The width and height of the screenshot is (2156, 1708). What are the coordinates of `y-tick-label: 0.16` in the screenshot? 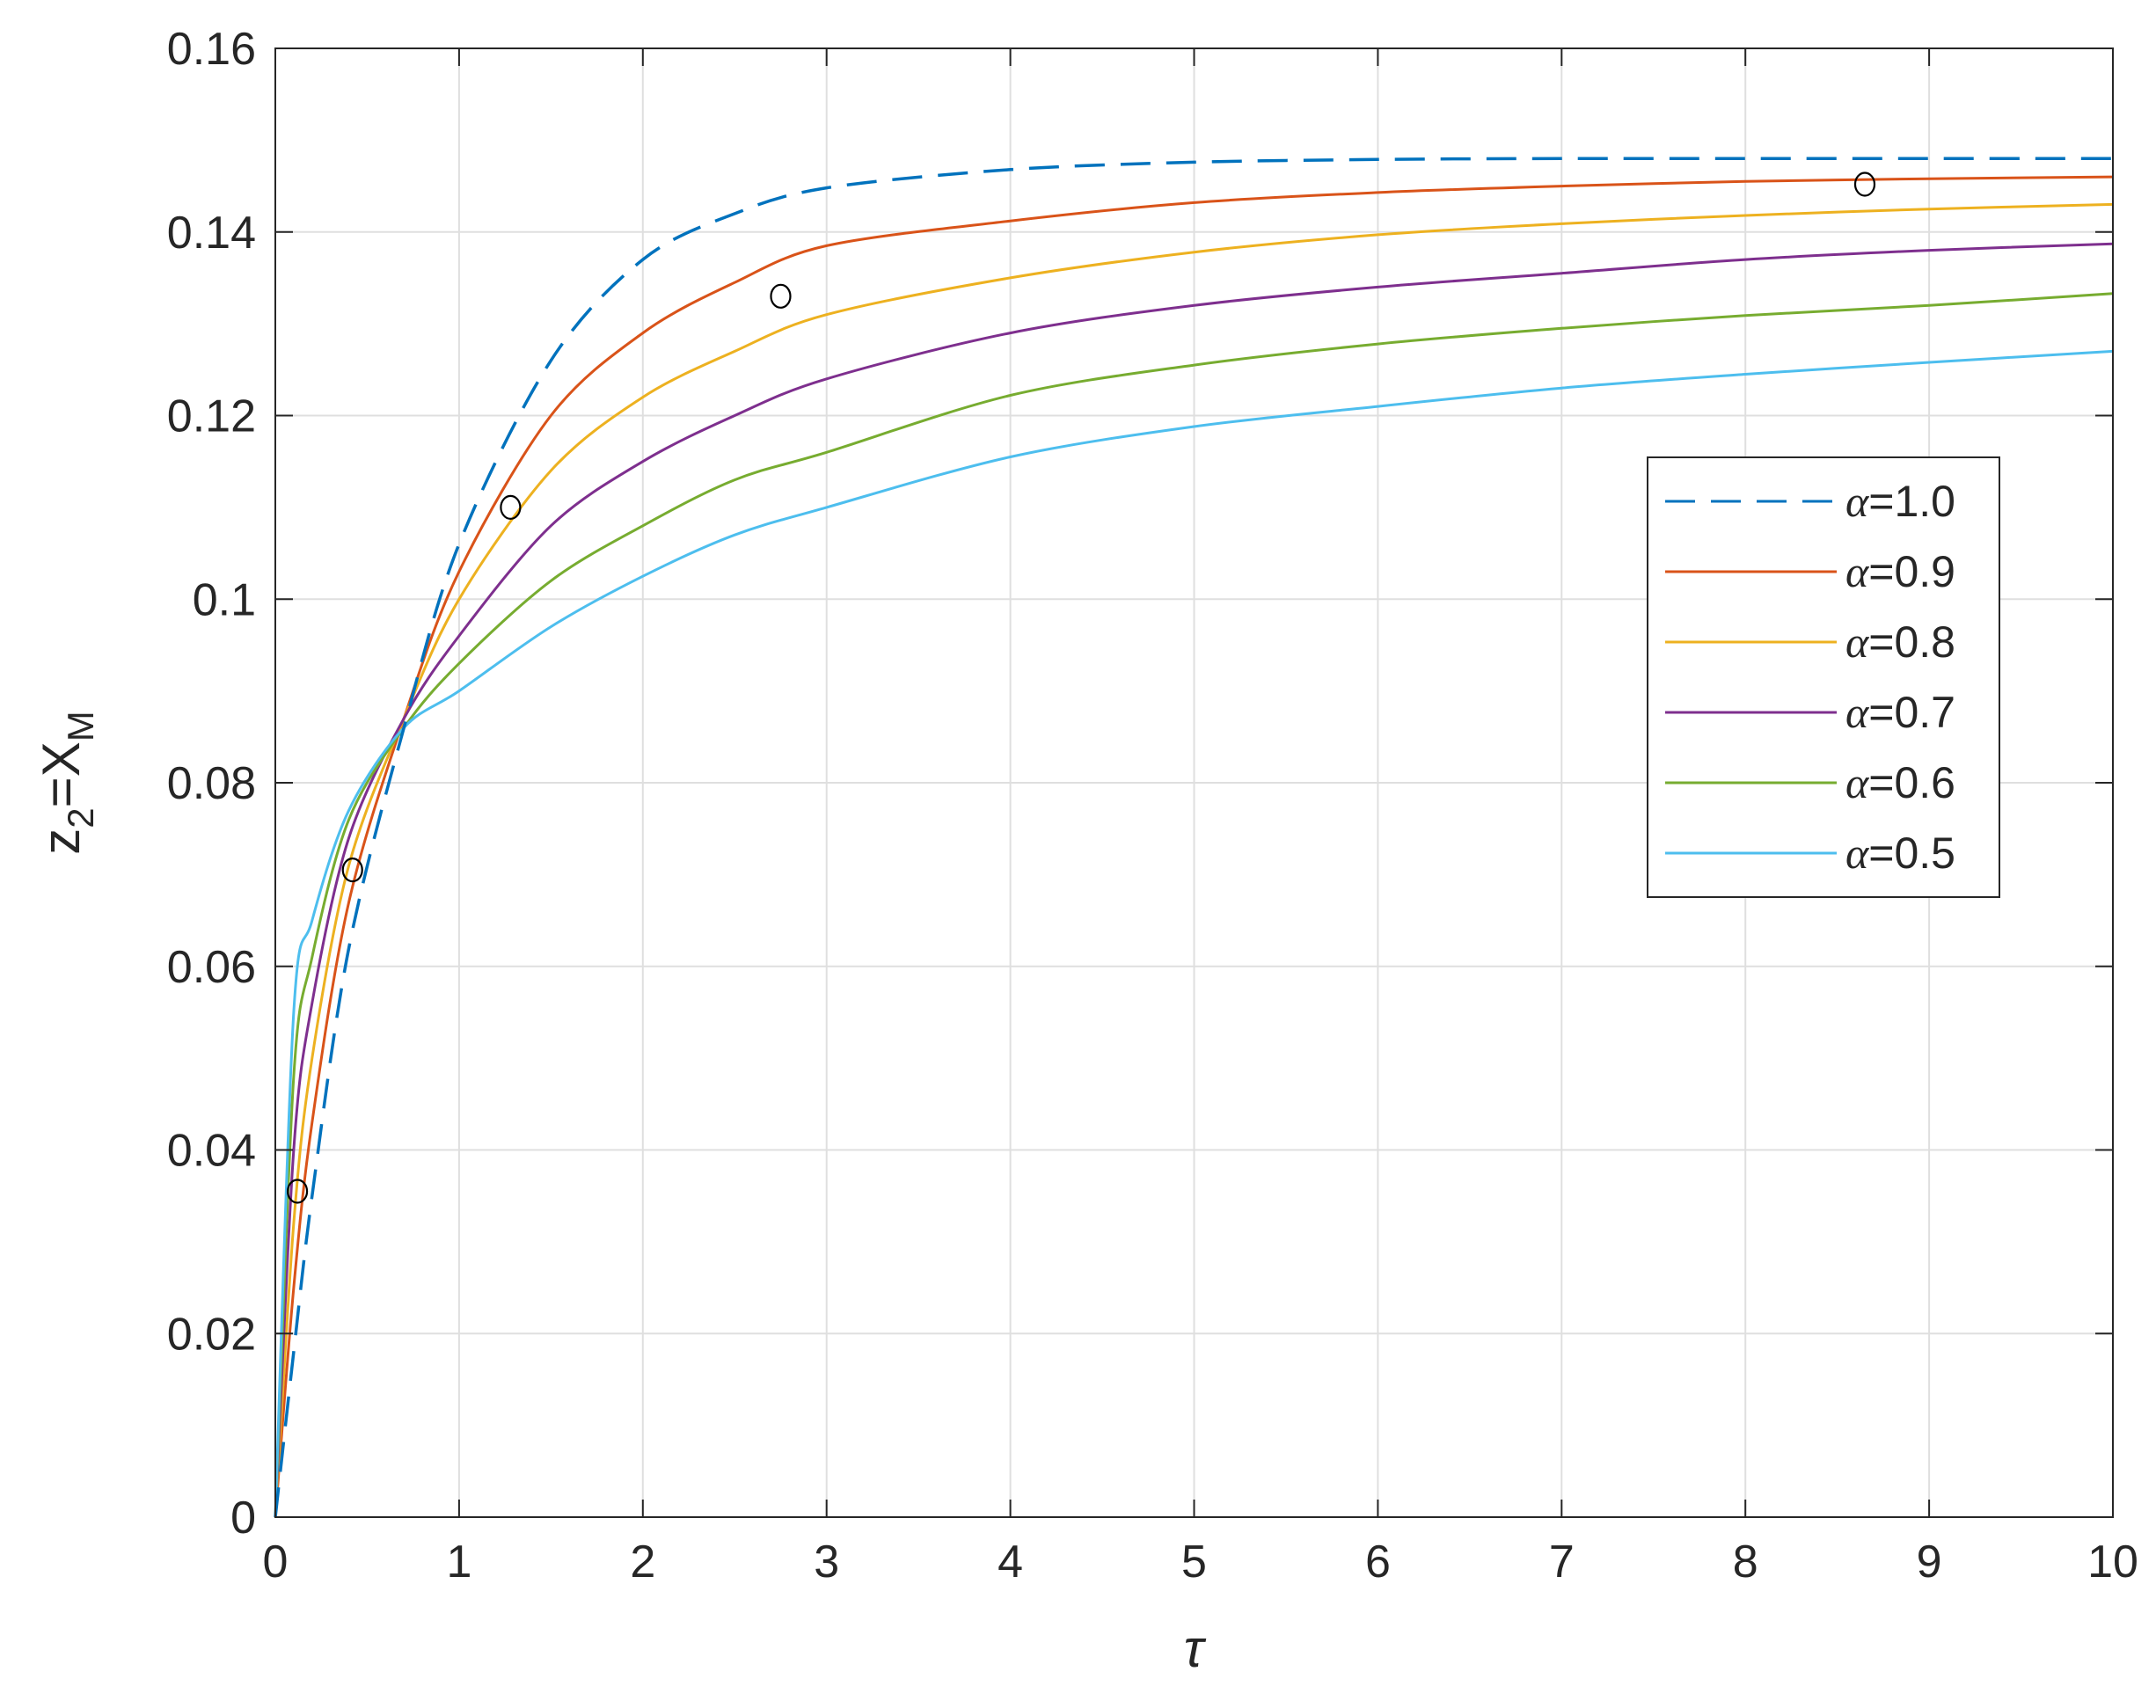 It's located at (211, 50).